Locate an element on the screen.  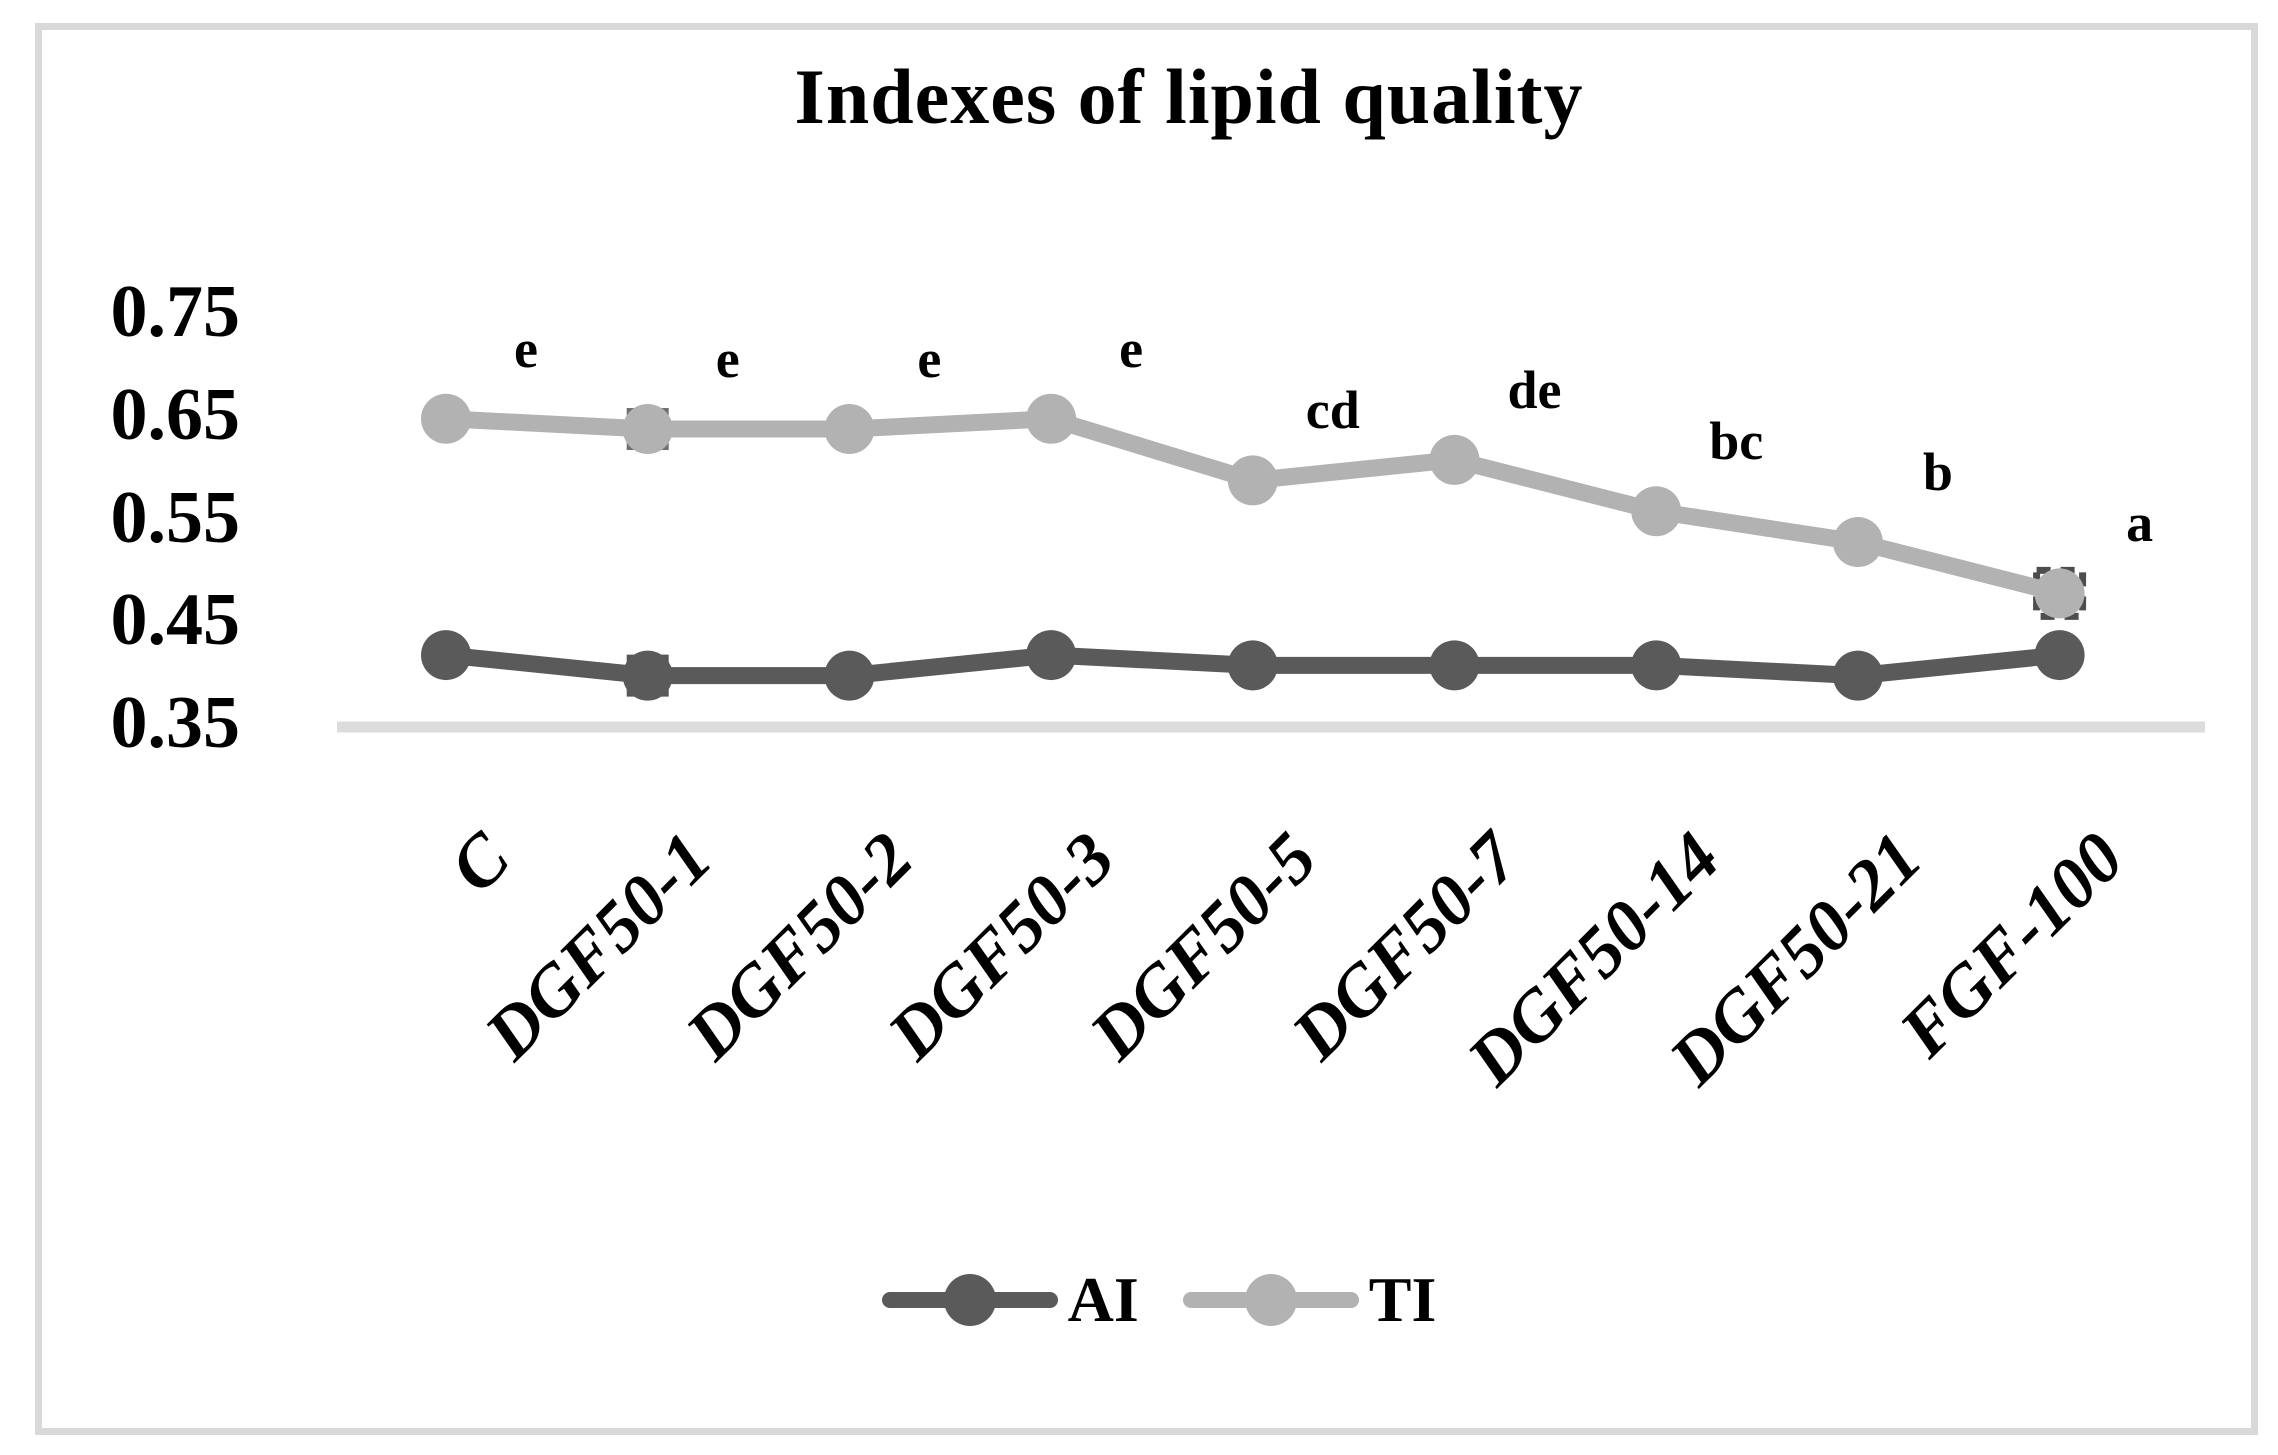
significance-letter: de is located at coordinates (1534, 389).